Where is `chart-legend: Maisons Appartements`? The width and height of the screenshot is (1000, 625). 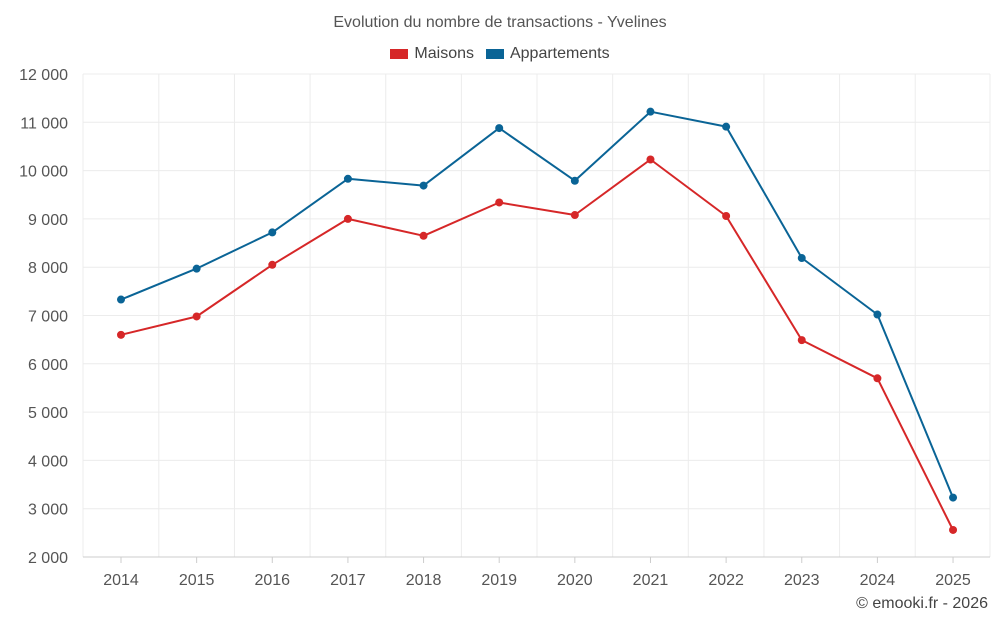
chart-legend: Maisons Appartements is located at coordinates (500, 54).